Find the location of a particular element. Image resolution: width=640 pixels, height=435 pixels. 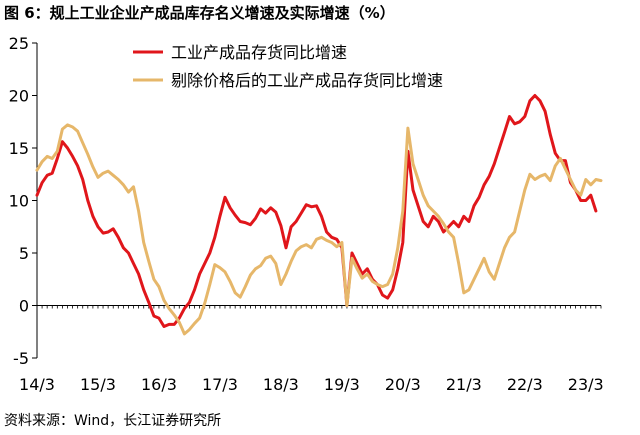

y-tick-label: 10 is located at coordinates (19, 201).